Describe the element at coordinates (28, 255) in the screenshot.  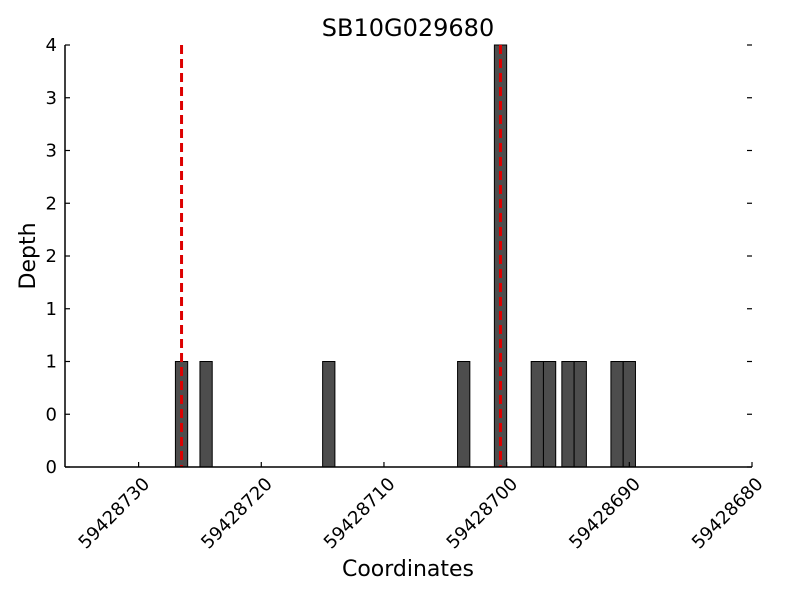
I see `y-axis-title: Depth` at that location.